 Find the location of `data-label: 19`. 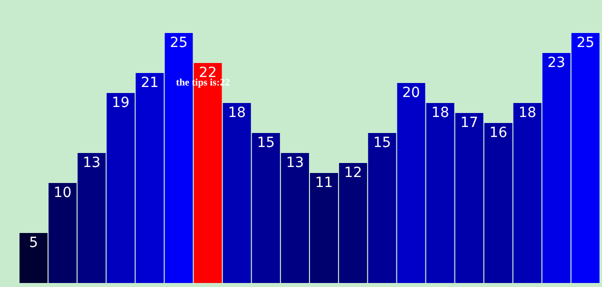

data-label: 19 is located at coordinates (121, 103).